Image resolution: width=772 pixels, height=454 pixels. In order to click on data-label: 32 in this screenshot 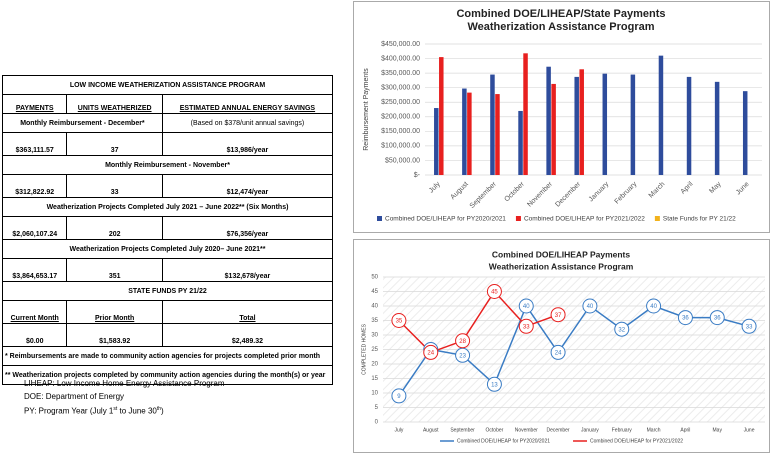, I will do `click(621, 330)`.